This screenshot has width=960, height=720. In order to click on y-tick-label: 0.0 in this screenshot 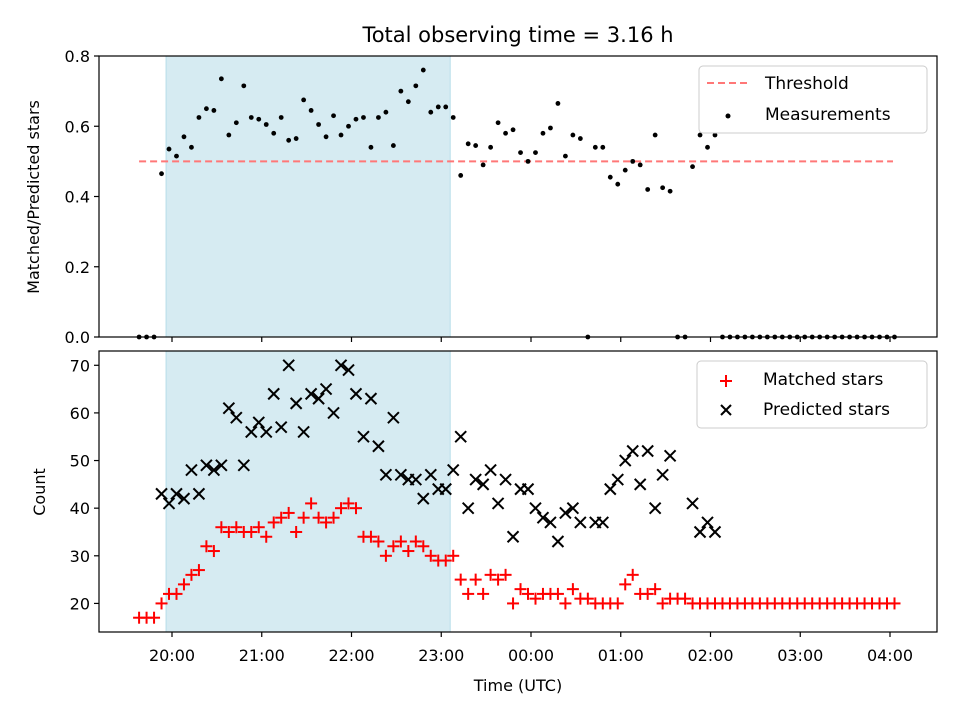, I will do `click(77, 337)`.